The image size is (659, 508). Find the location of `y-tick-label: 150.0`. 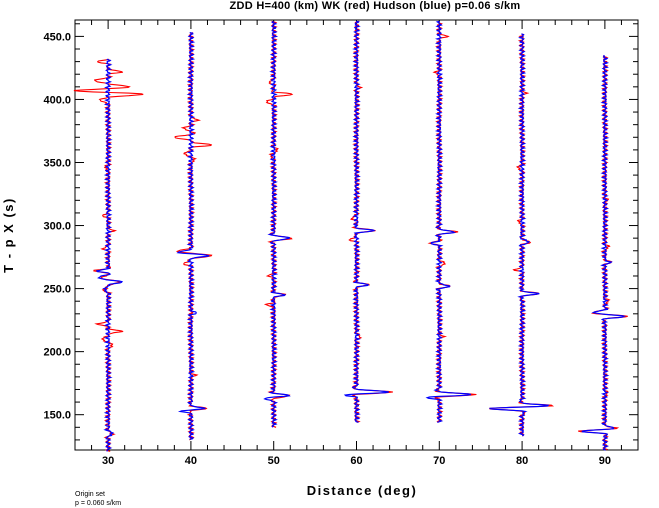

y-tick-label: 150.0 is located at coordinates (57, 416).